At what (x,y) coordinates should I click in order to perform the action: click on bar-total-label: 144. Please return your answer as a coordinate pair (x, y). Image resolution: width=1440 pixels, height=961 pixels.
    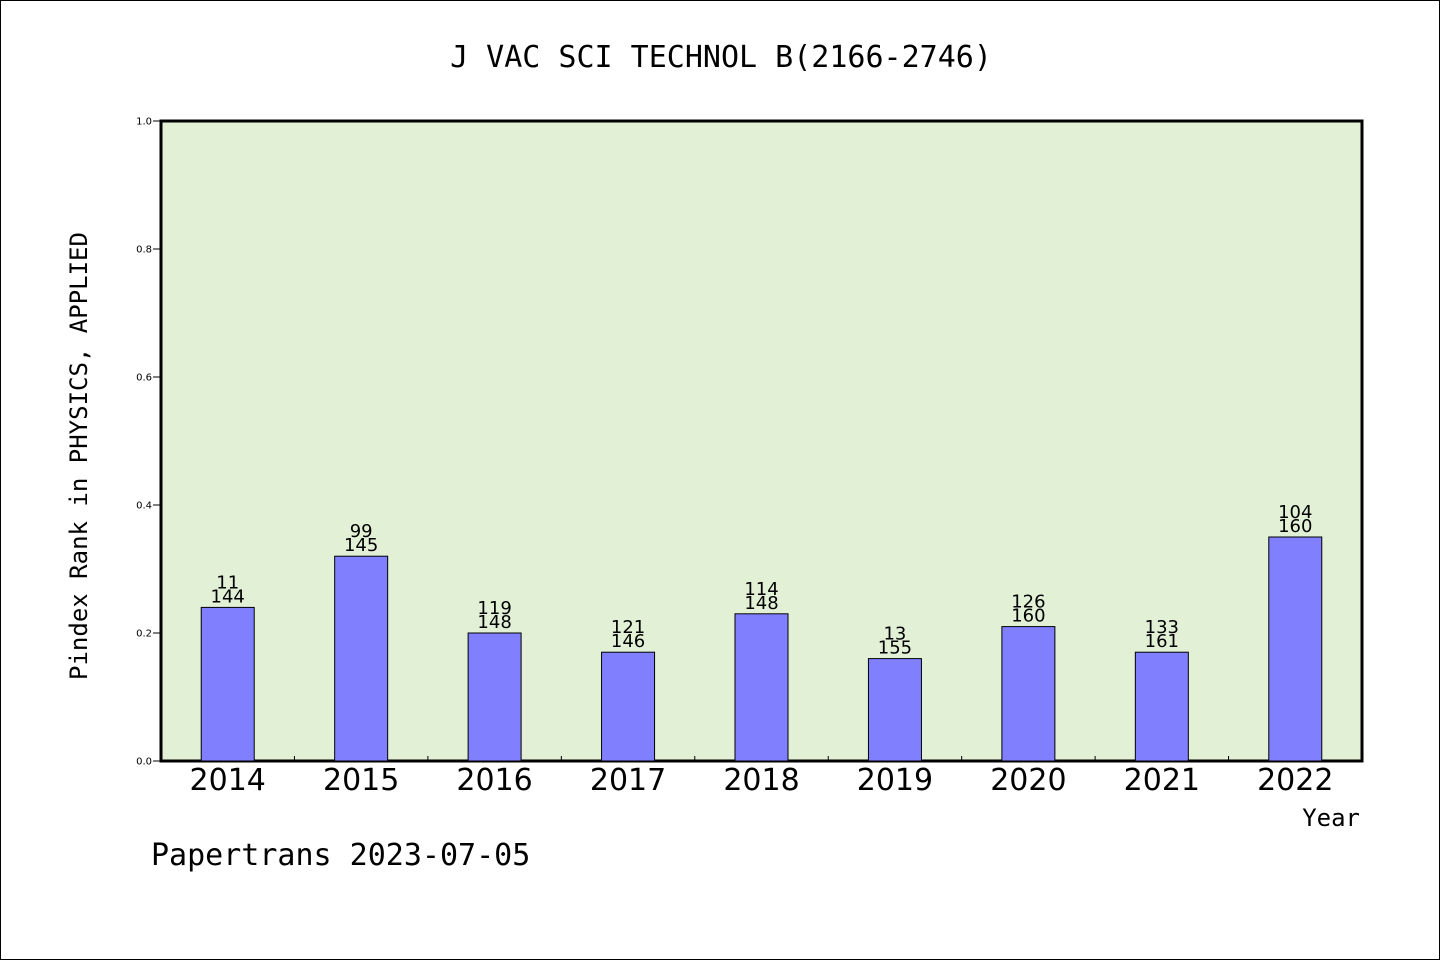
    Looking at the image, I should click on (228, 596).